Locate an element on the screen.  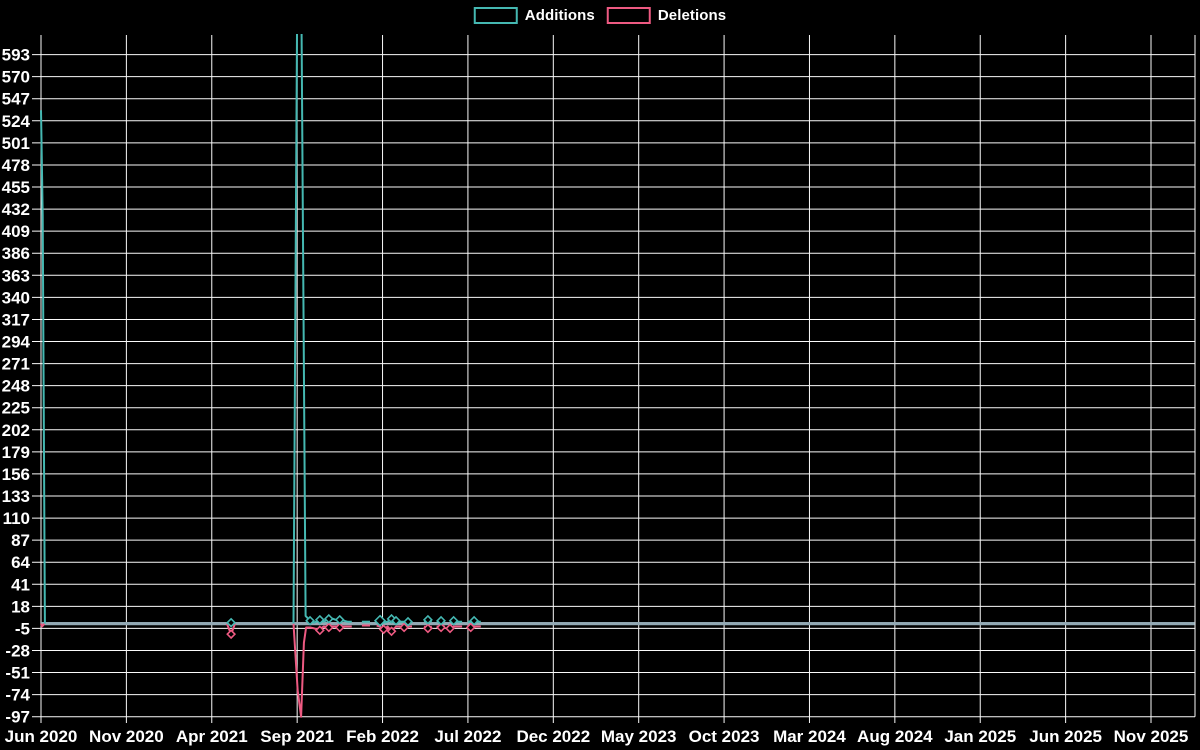
y-tick-label: 225 is located at coordinates (16, 408).